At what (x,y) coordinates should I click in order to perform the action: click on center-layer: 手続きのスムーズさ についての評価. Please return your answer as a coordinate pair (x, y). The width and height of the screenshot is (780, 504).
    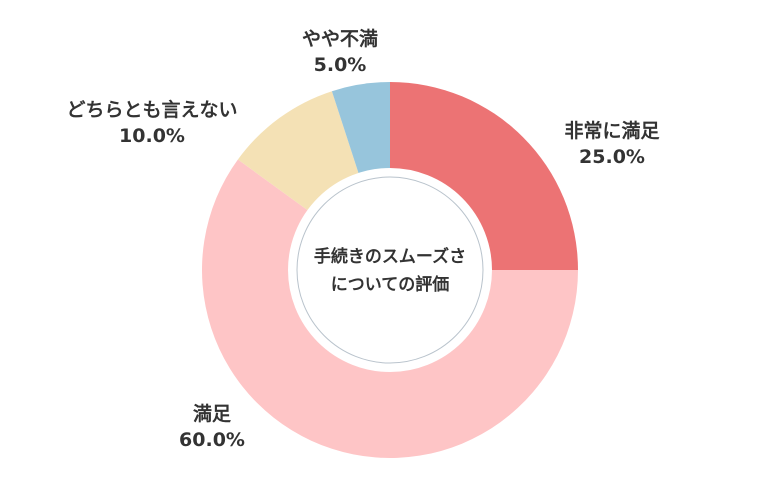
    Looking at the image, I should click on (390, 270).